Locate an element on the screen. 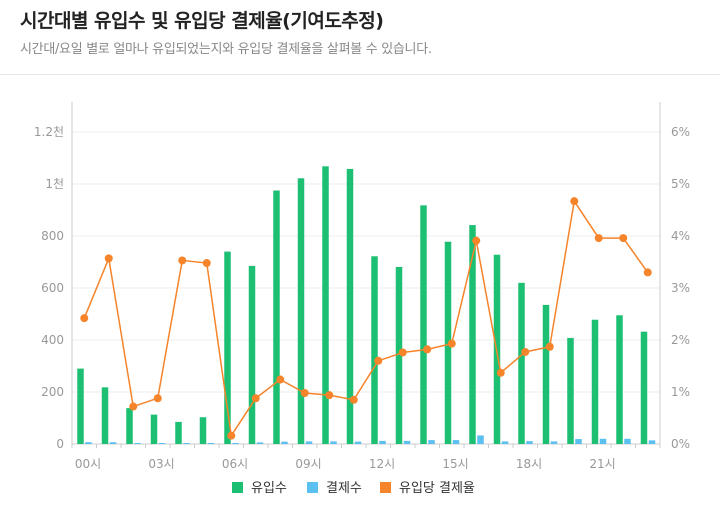  x-tick-label: 18시 is located at coordinates (529, 464).